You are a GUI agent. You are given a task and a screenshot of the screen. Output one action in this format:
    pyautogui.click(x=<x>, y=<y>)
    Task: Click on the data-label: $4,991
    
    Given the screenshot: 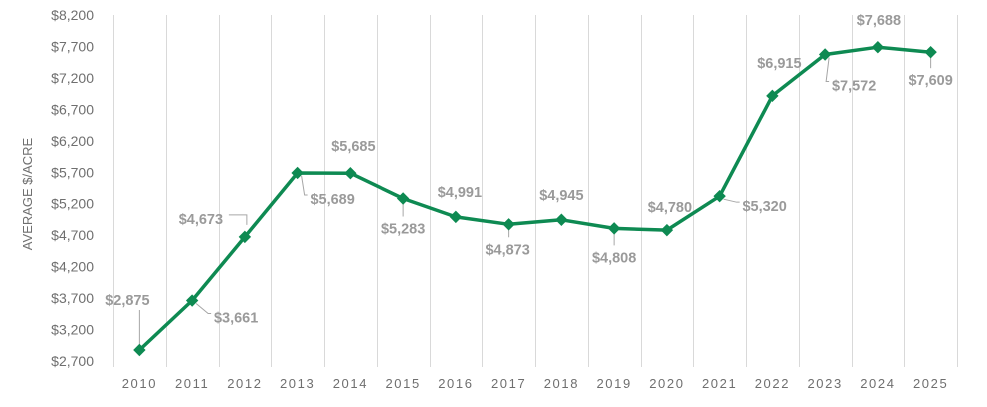 What is the action you would take?
    pyautogui.click(x=460, y=193)
    